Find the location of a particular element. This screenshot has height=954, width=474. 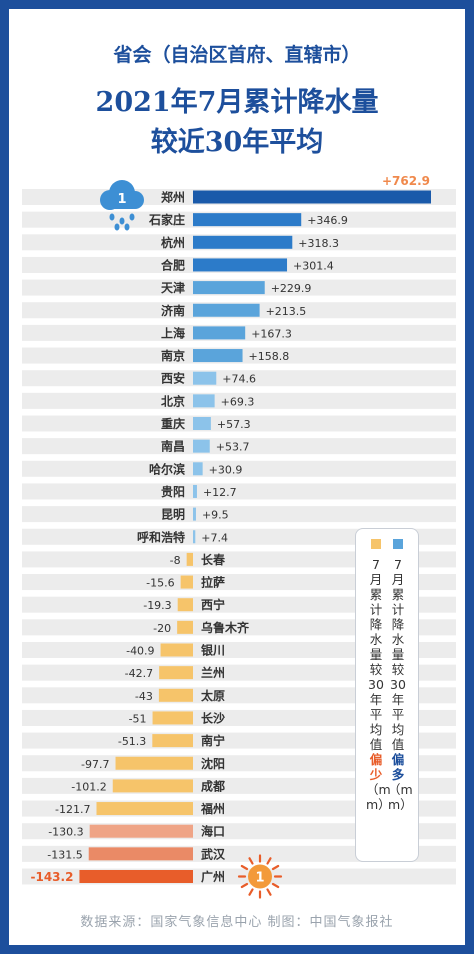

legend-less: 7月累计降水量较30年平均值偏少（mm） is located at coordinates (378, 675).